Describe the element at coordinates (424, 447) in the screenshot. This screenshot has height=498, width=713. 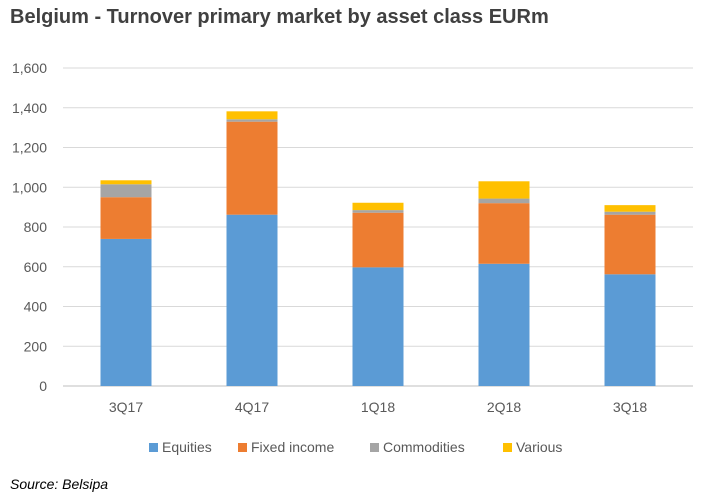
I see `legend-label: Commodities` at that location.